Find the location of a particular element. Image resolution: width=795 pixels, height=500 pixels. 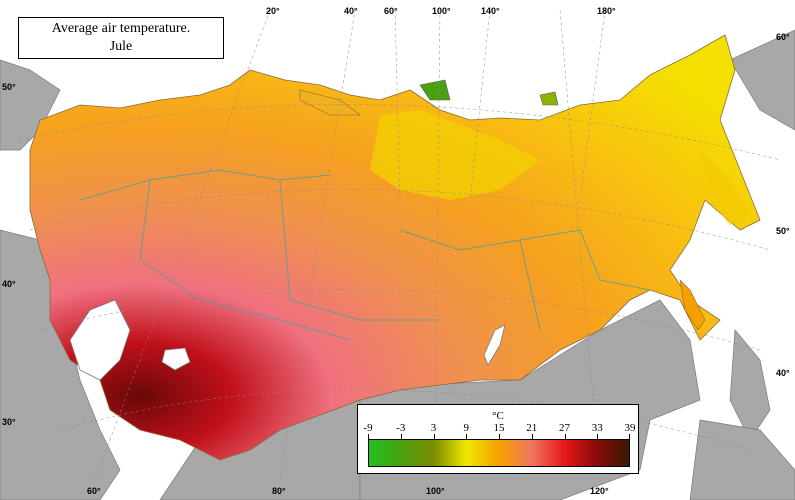

legend-unit: °C is located at coordinates (498, 416).